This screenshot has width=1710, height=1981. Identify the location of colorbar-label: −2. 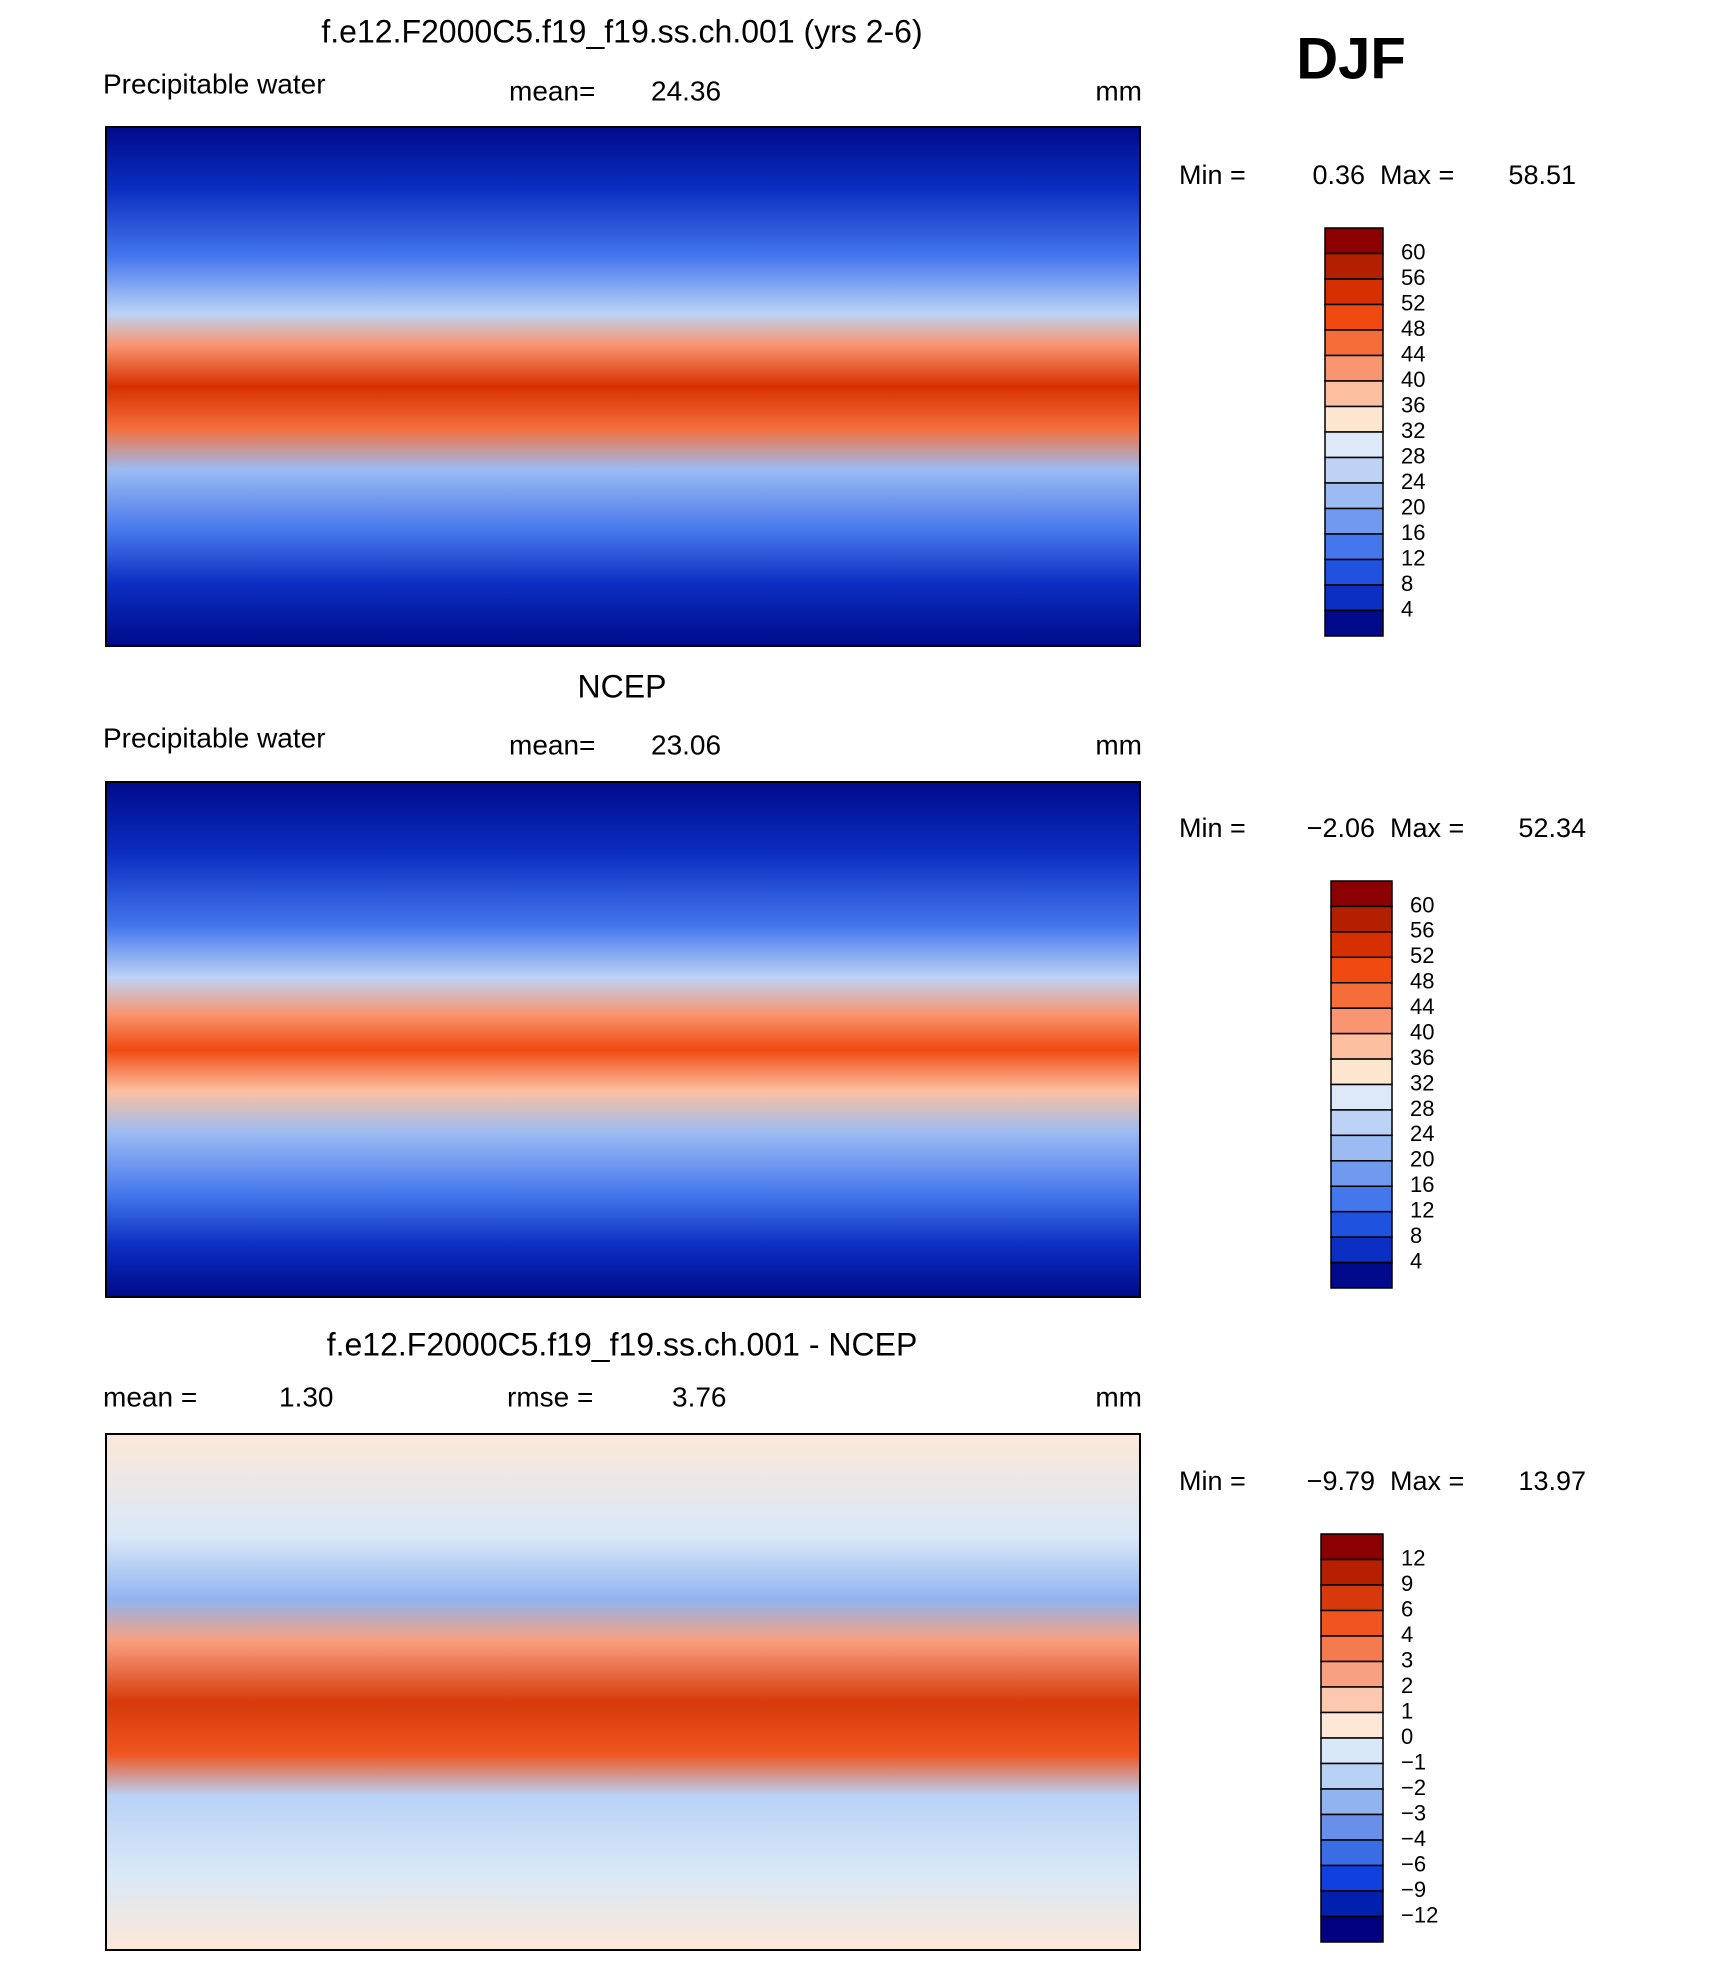
(1413, 1787).